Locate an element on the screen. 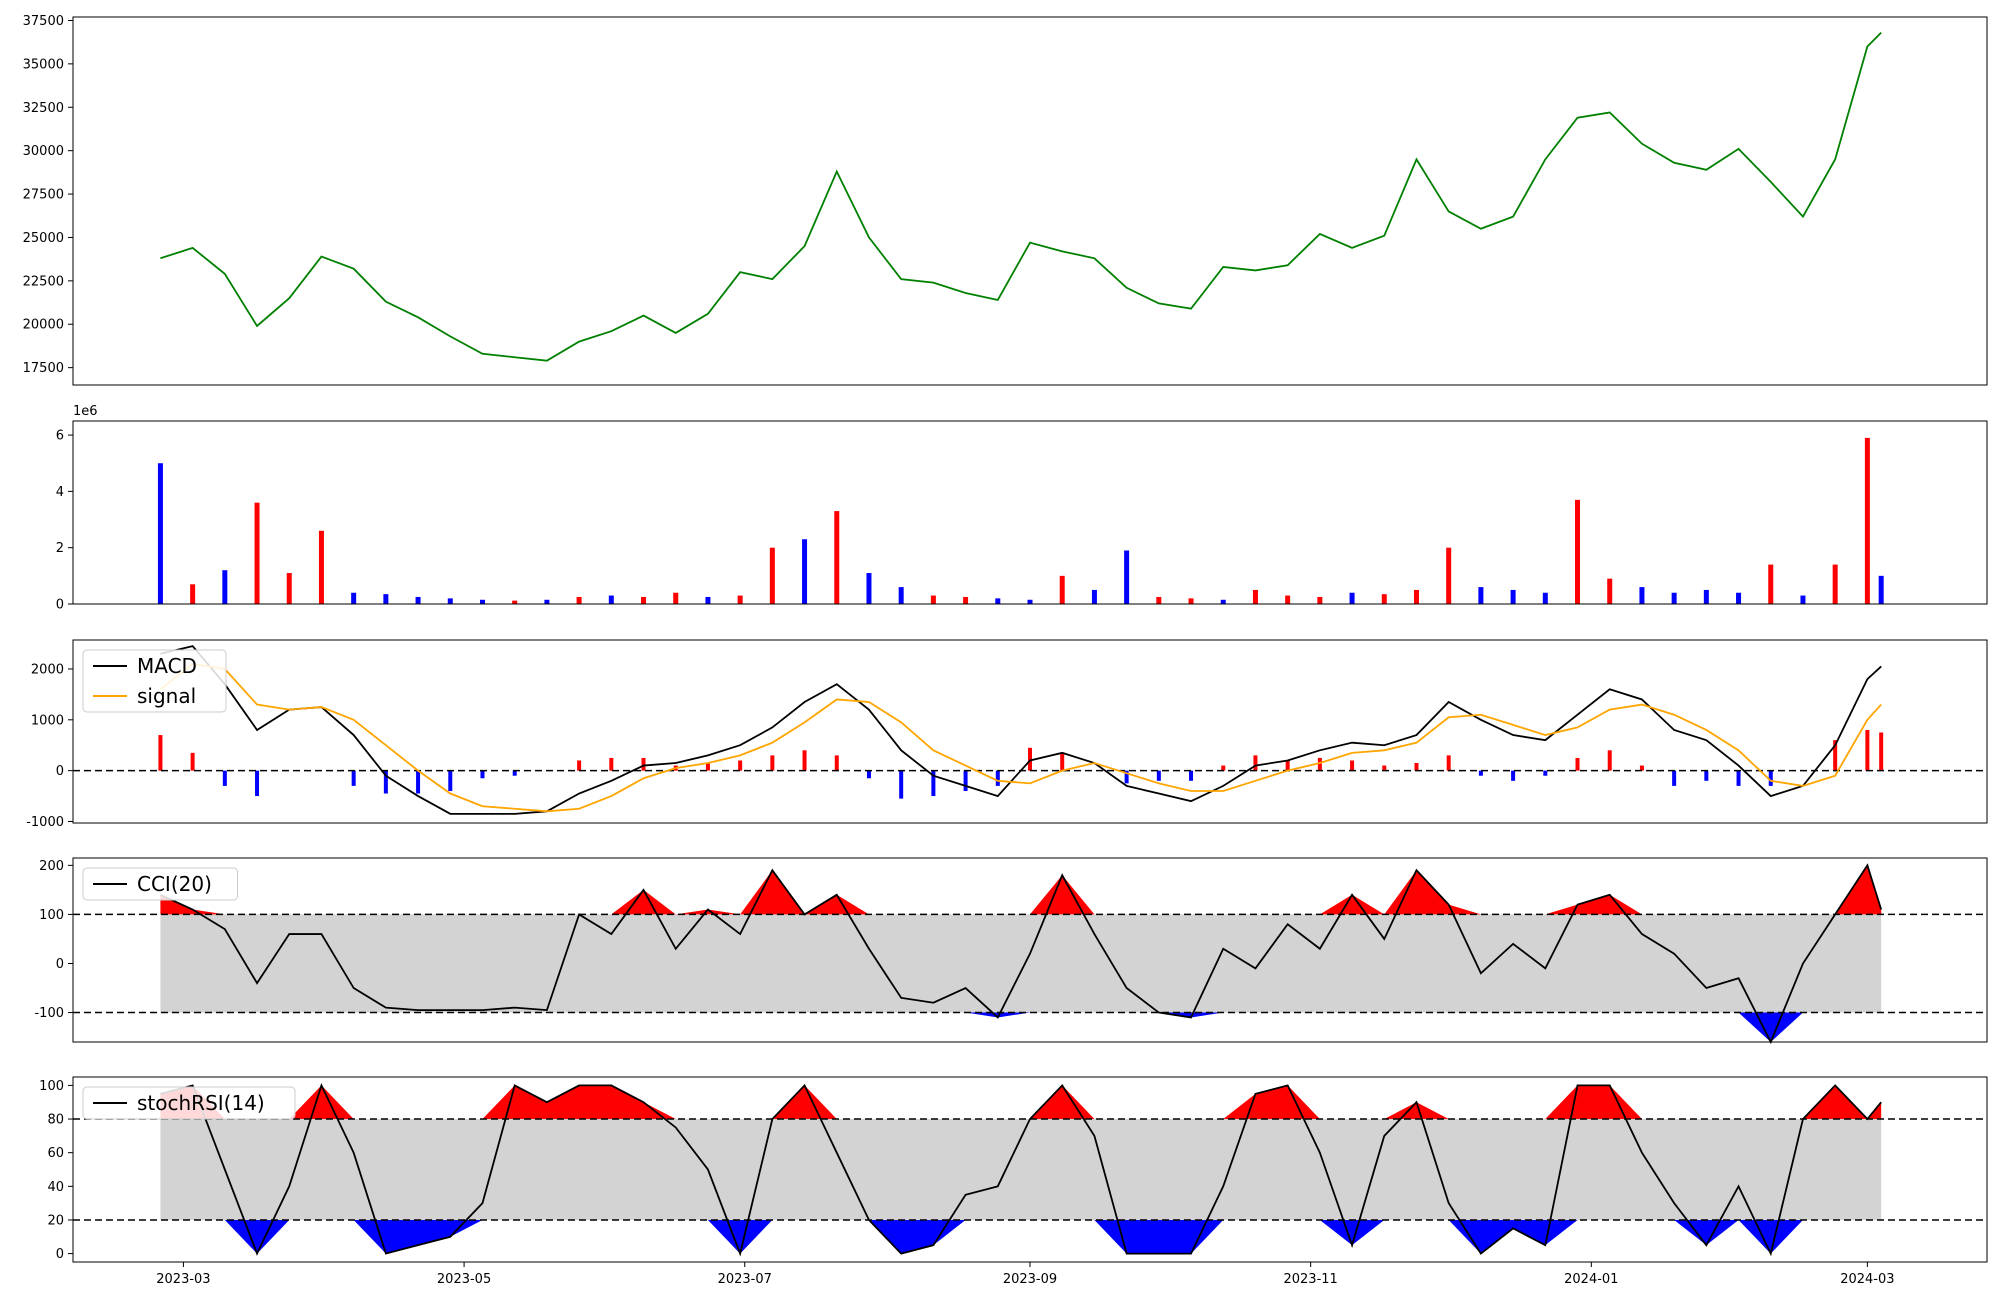 This screenshot has width=2000, height=1300. y-tick-label: 22500 is located at coordinates (43, 281).